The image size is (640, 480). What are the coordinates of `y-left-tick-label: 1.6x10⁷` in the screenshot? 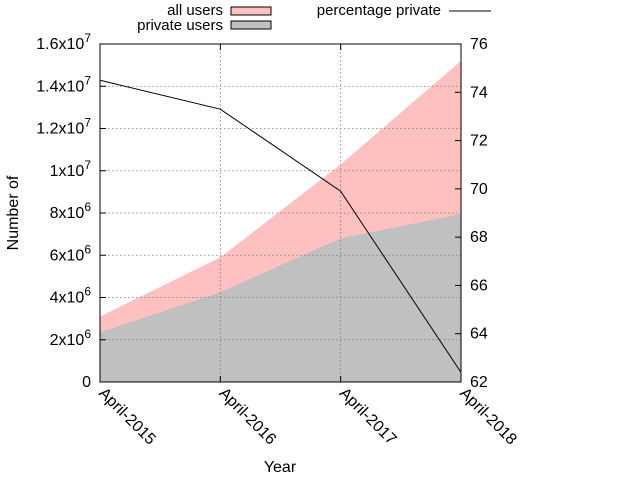 It's located at (63, 42).